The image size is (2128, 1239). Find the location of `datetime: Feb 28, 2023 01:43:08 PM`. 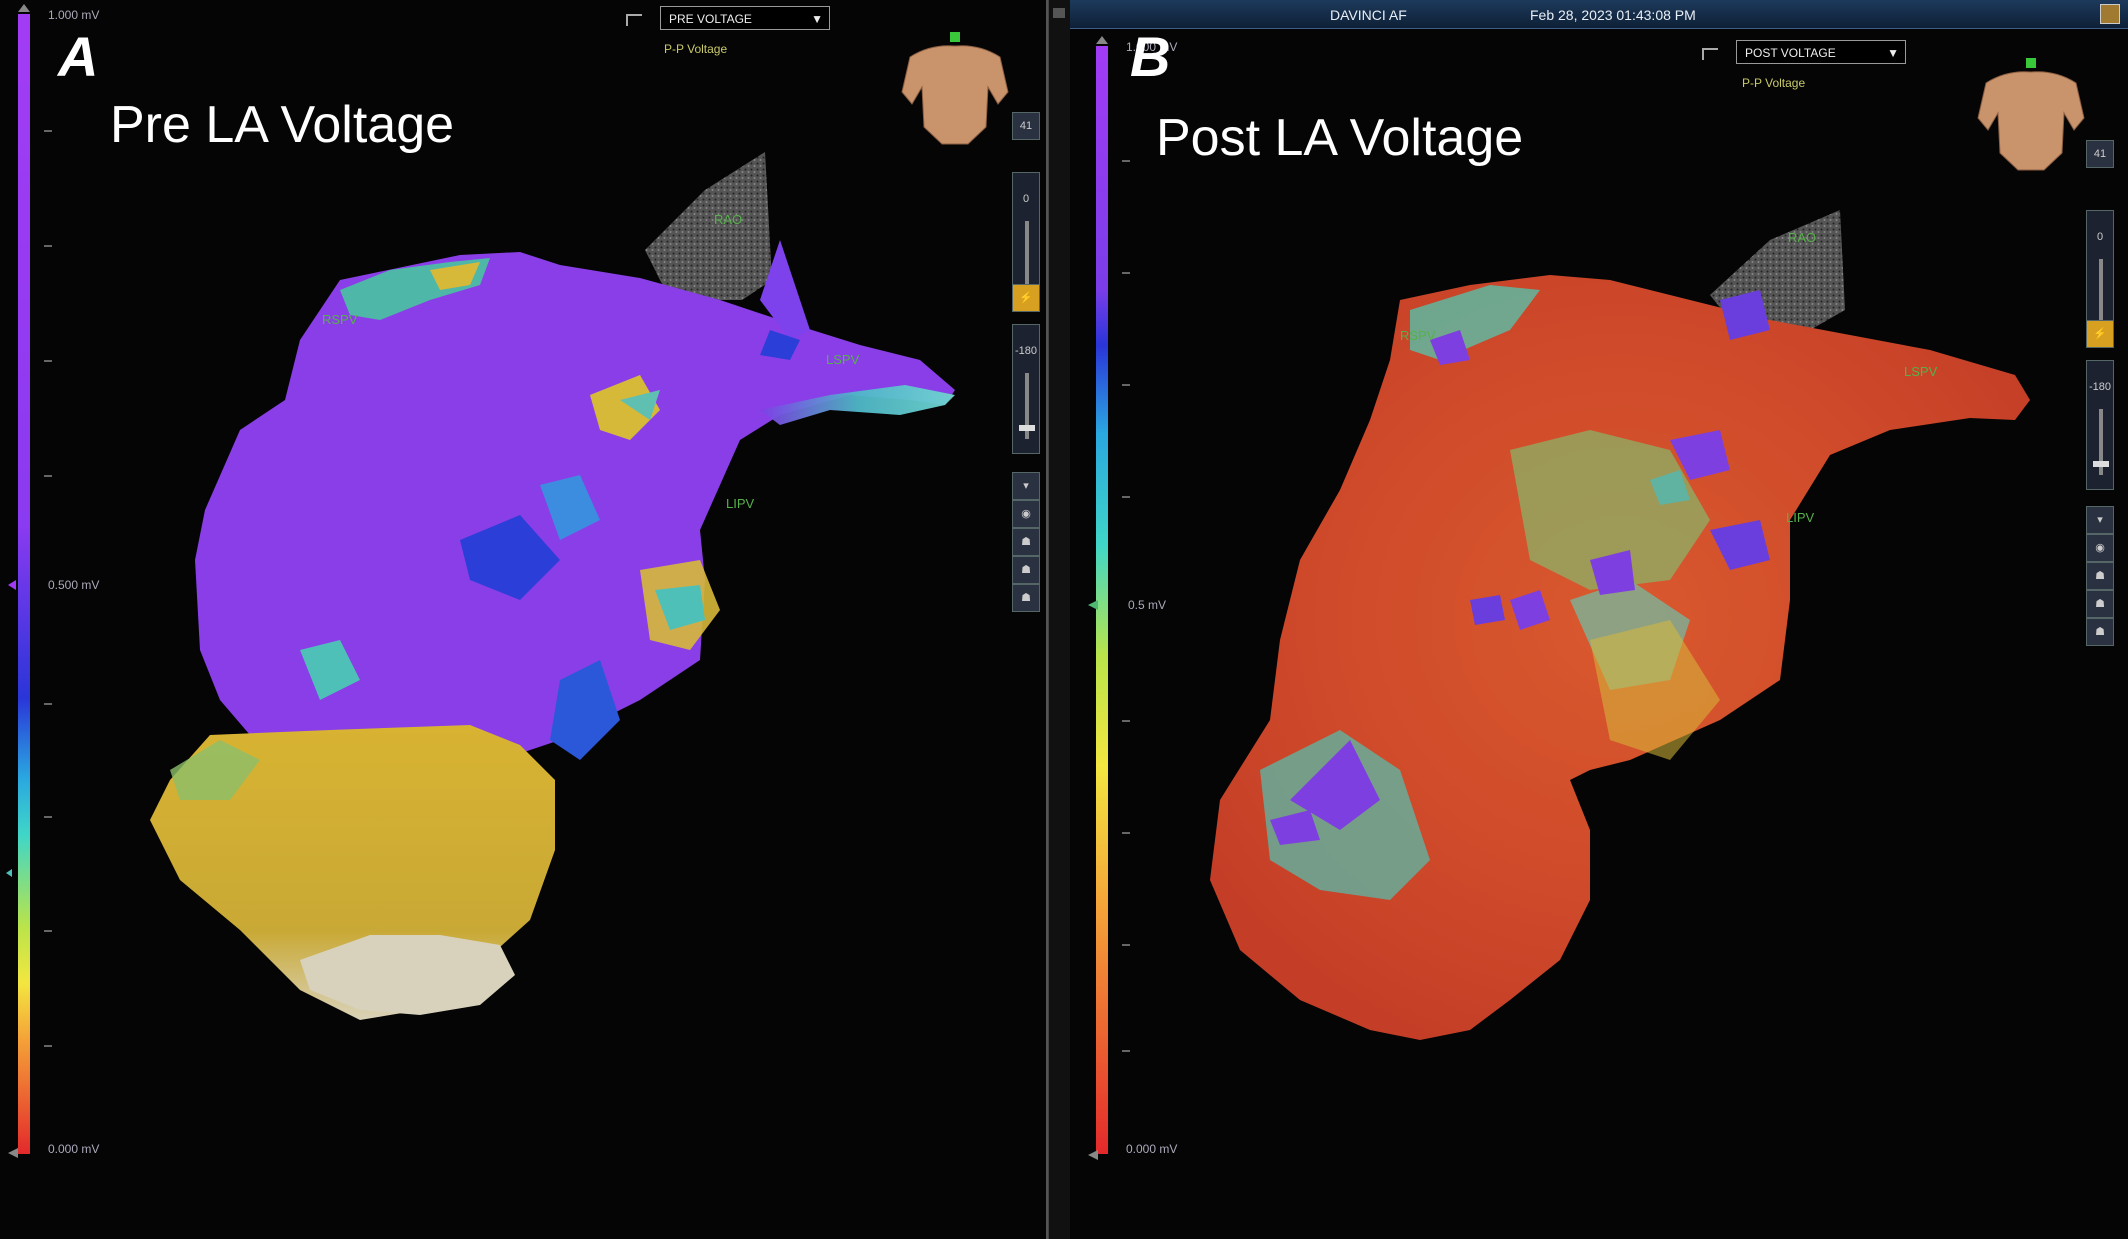

datetime: Feb 28, 2023 01:43:08 PM is located at coordinates (1613, 15).